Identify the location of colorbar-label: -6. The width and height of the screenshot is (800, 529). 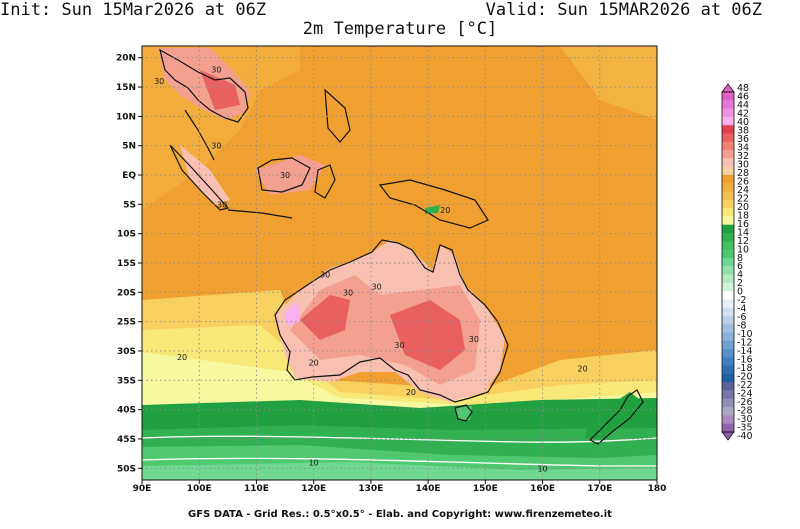
(741, 317).